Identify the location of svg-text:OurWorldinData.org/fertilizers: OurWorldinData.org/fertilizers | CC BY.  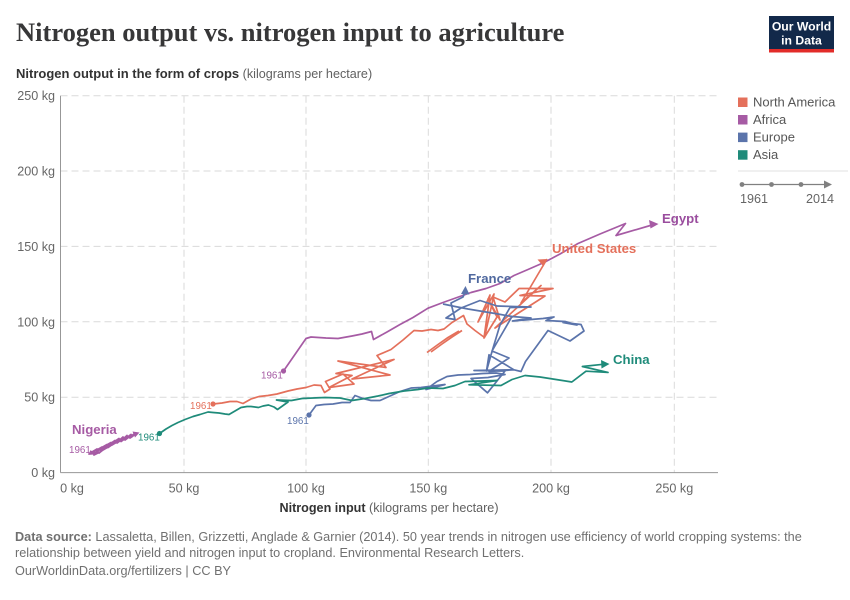
(123, 571).